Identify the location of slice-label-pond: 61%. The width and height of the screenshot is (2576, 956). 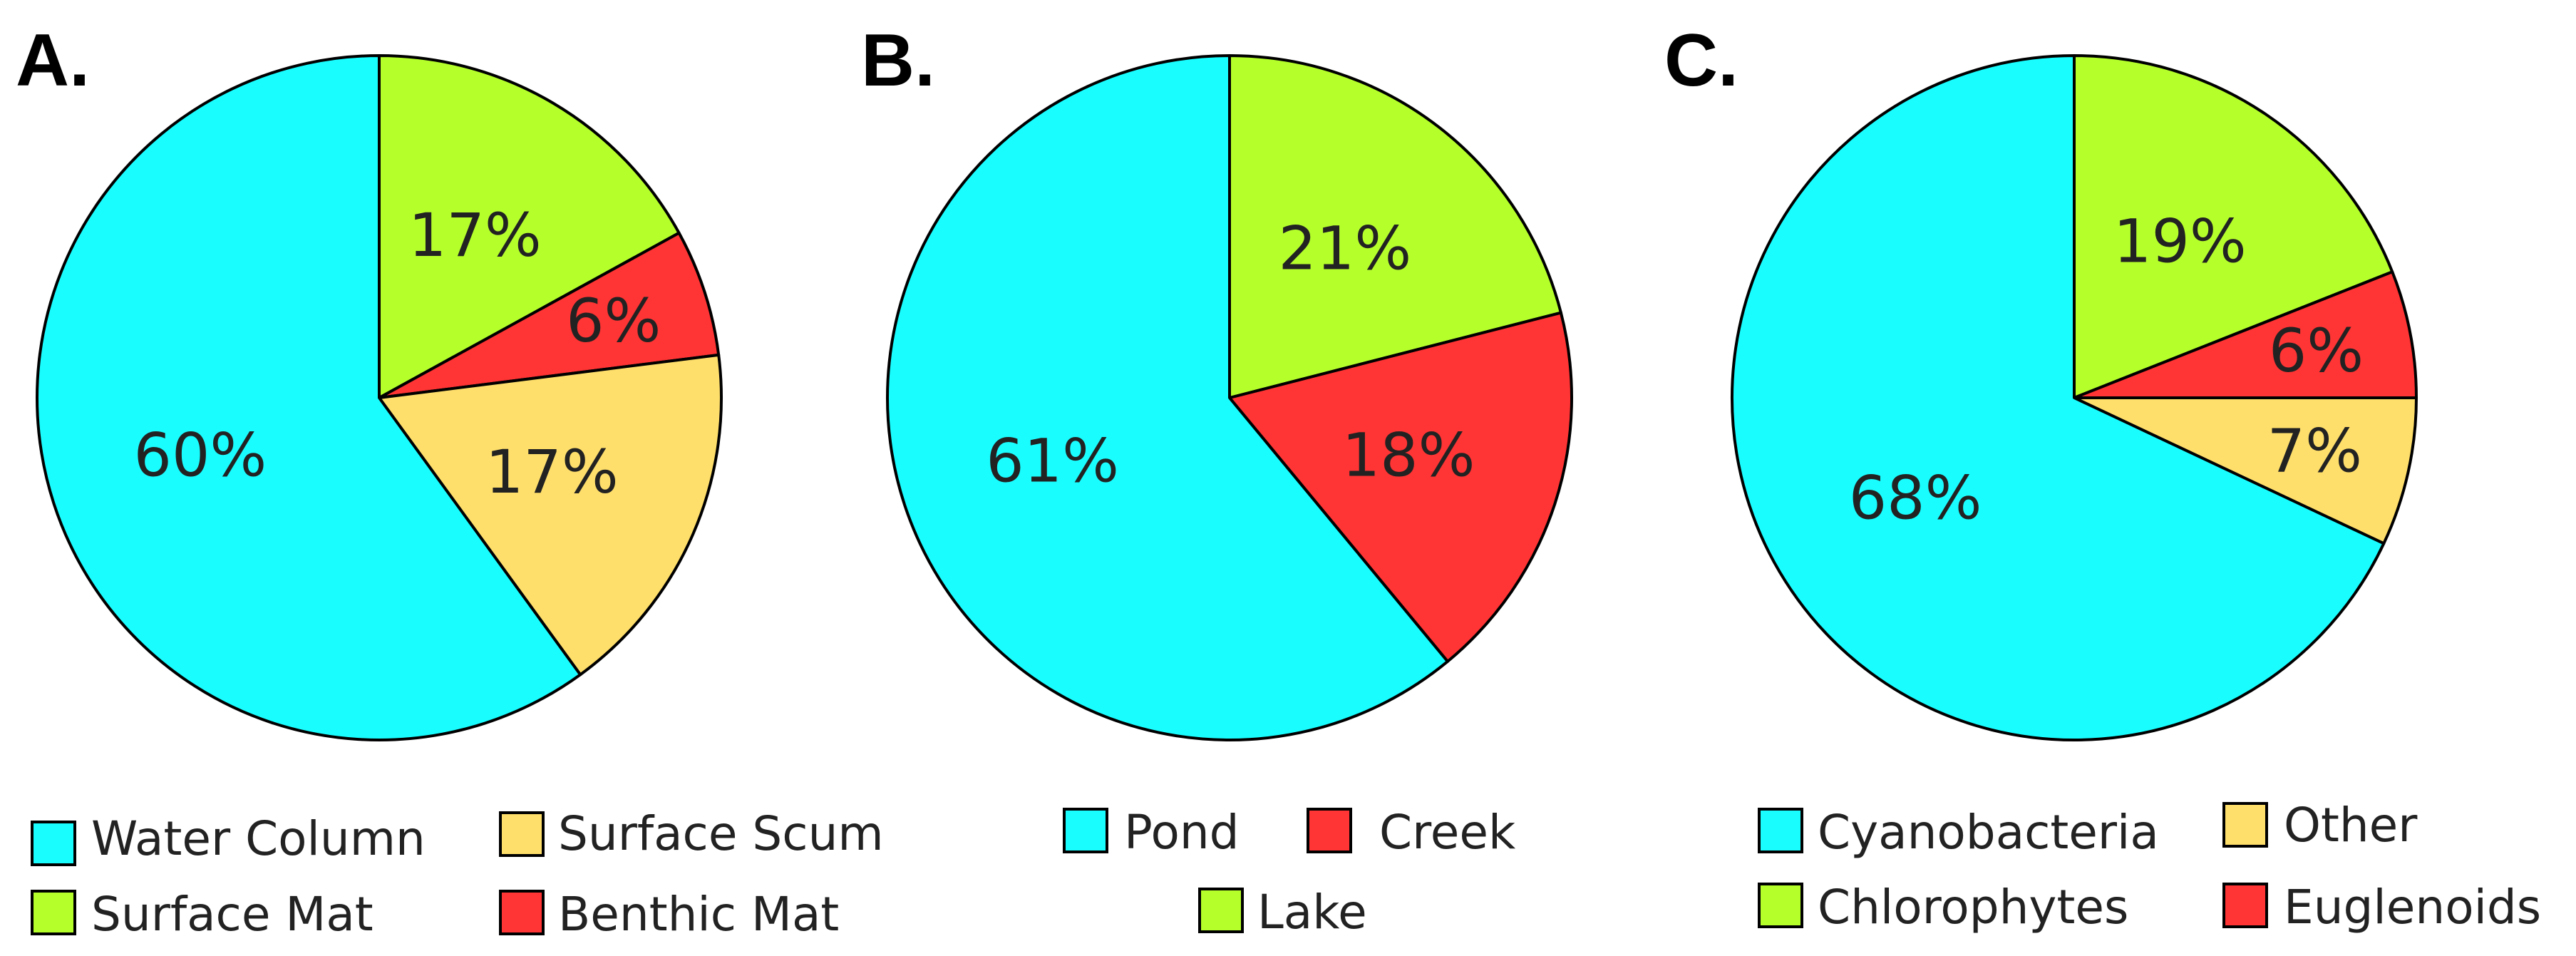
(1052, 460).